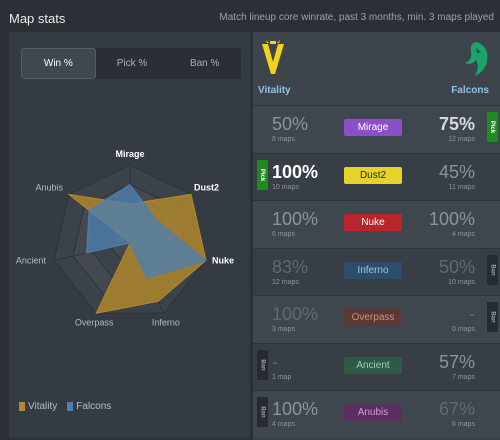 The height and width of the screenshot is (440, 500). What do you see at coordinates (456, 361) in the screenshot?
I see `right-winrate: 57%` at bounding box center [456, 361].